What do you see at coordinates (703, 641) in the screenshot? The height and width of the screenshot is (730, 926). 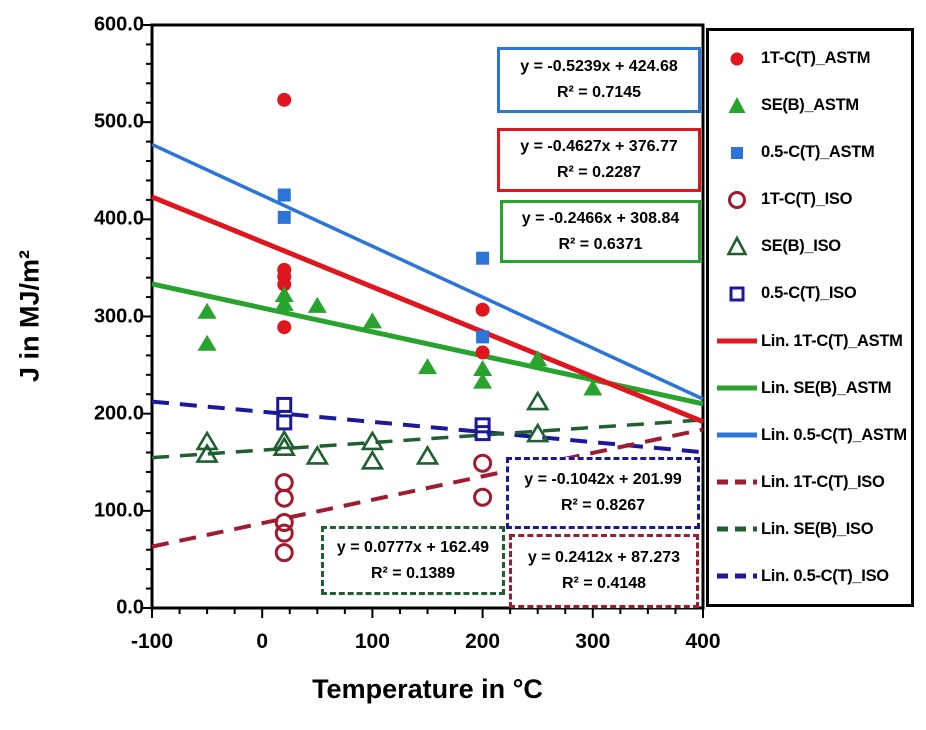 I see `x-tick-label: 400` at bounding box center [703, 641].